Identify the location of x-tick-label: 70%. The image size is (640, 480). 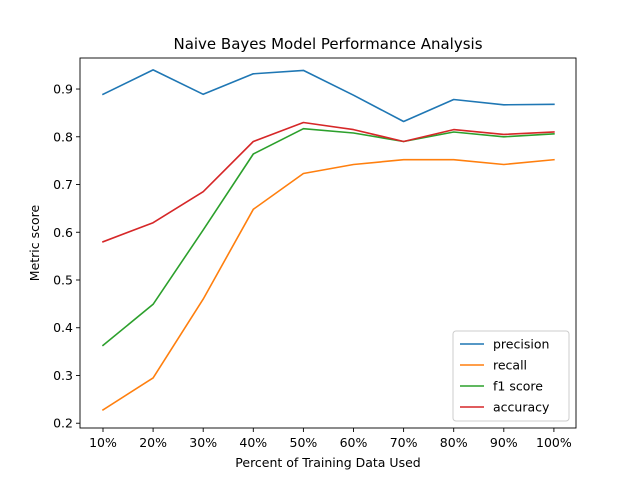
(404, 442).